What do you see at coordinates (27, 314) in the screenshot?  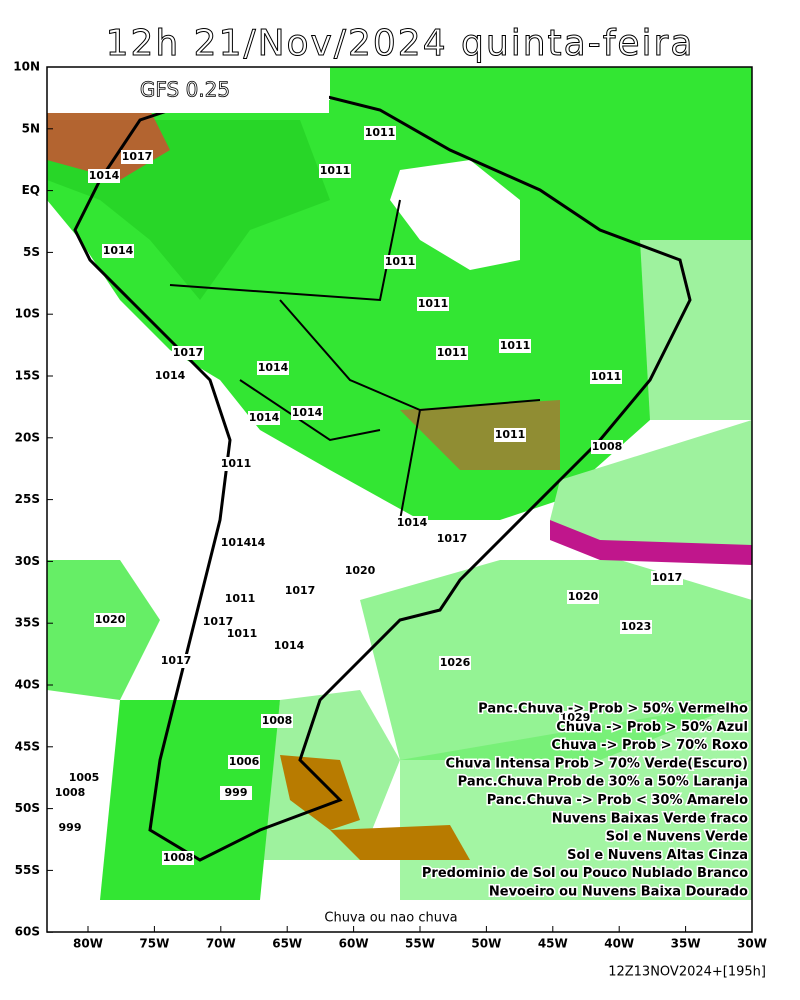 I see `lat-tick-label: 10S` at bounding box center [27, 314].